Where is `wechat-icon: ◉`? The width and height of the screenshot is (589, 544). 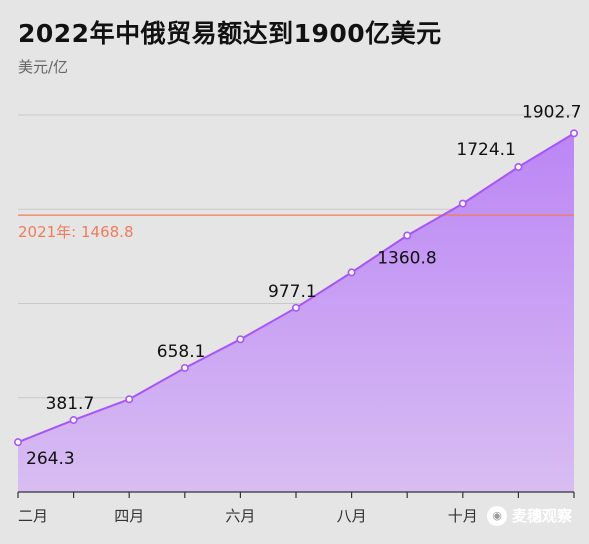 wechat-icon: ◉ is located at coordinates (497, 515).